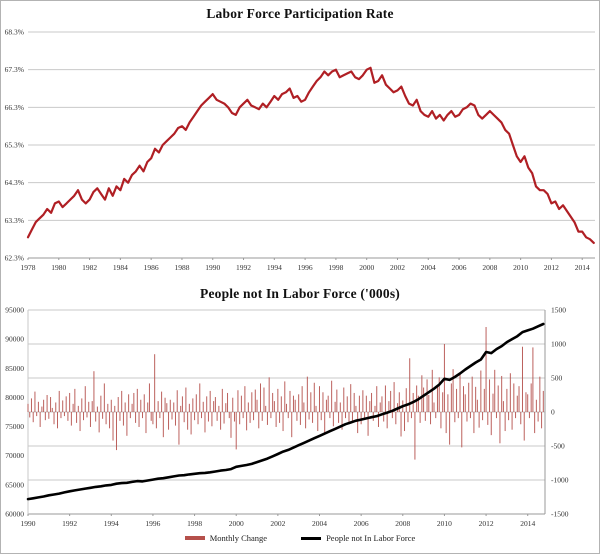  I want to click on svg-text: 1982, so click(89, 267).